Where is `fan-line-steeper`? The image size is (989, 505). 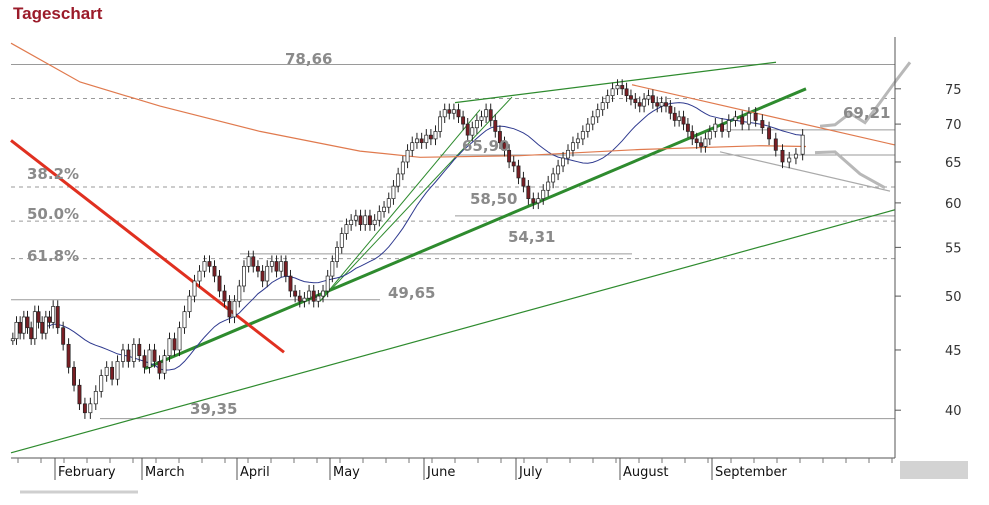
fan-line-steeper is located at coordinates (400, 205).